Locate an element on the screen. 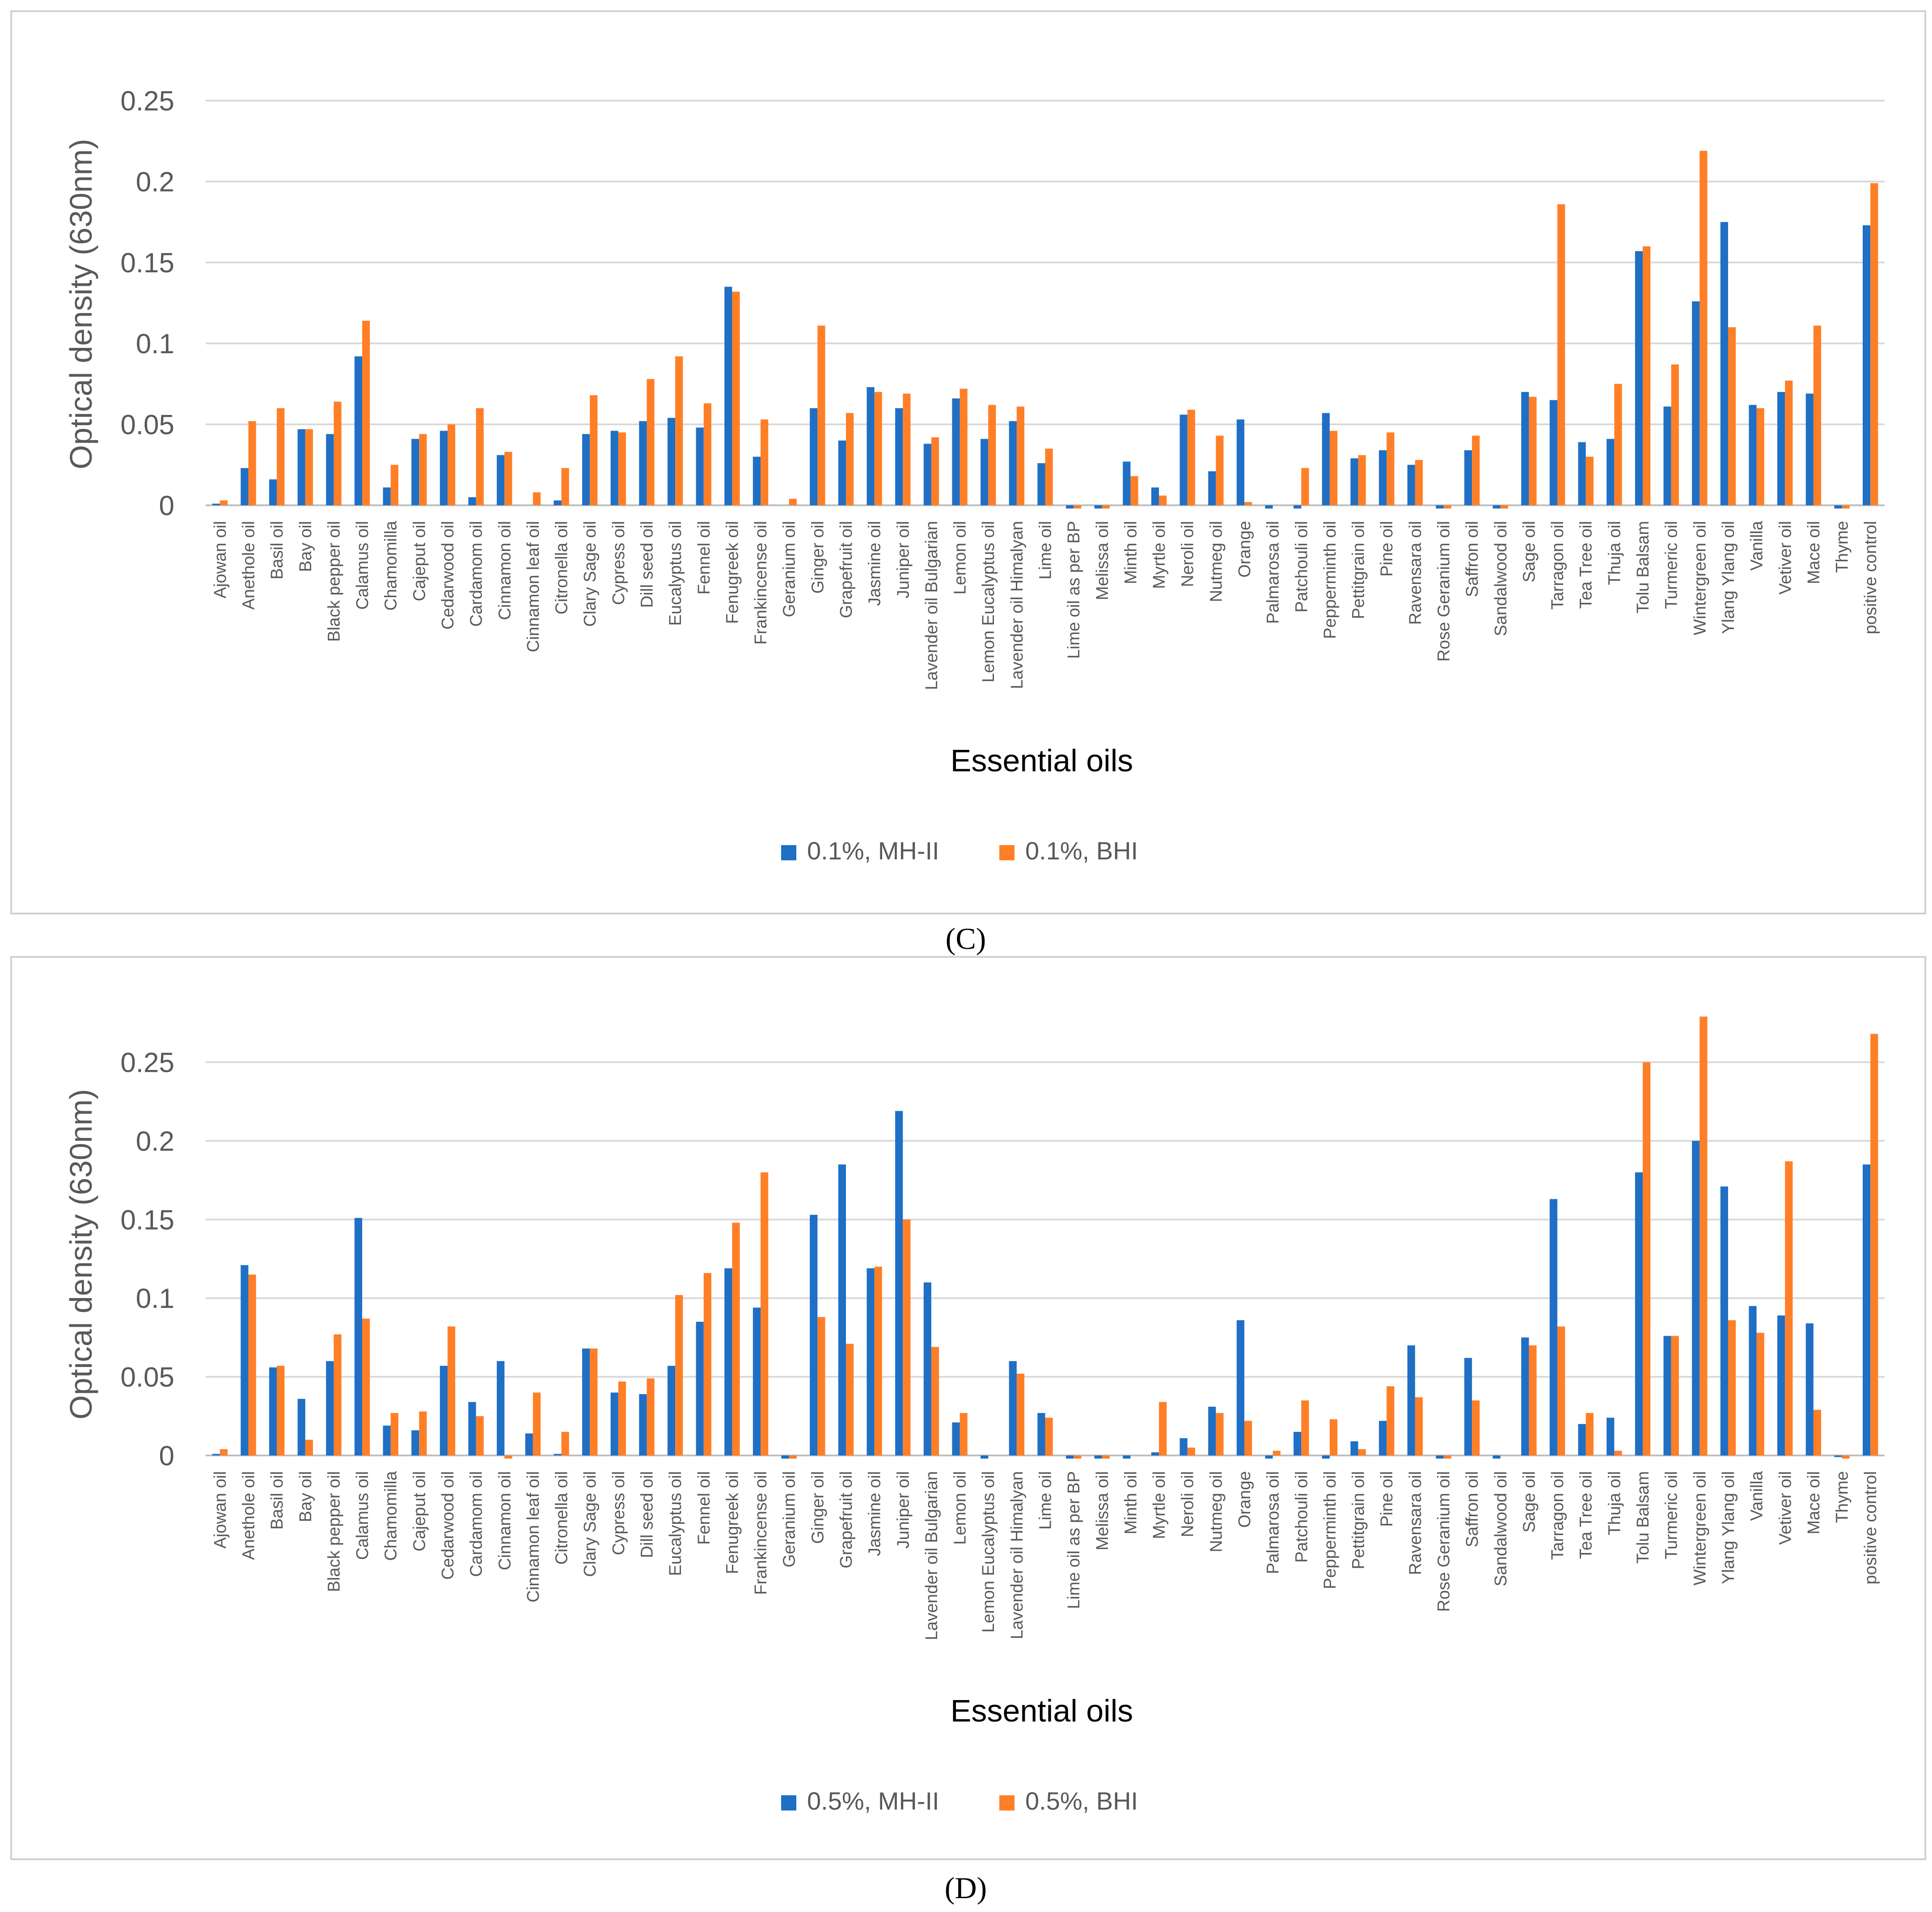 The image size is (1932, 1912). x-tick-label: Cinnamon oil is located at coordinates (505, 1521).